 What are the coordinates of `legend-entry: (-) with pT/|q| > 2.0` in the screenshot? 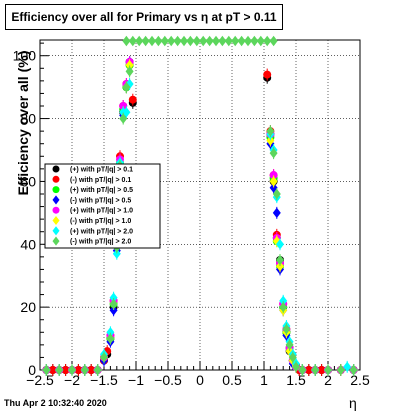 It's located at (91, 241).